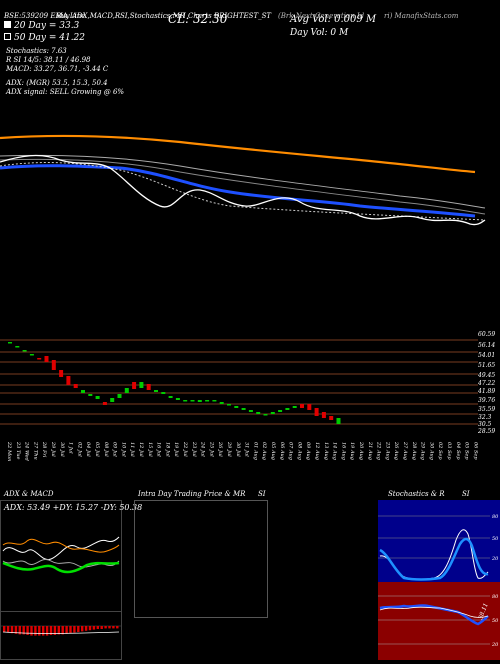  I want to click on orange-ema-line, so click(238, 154).